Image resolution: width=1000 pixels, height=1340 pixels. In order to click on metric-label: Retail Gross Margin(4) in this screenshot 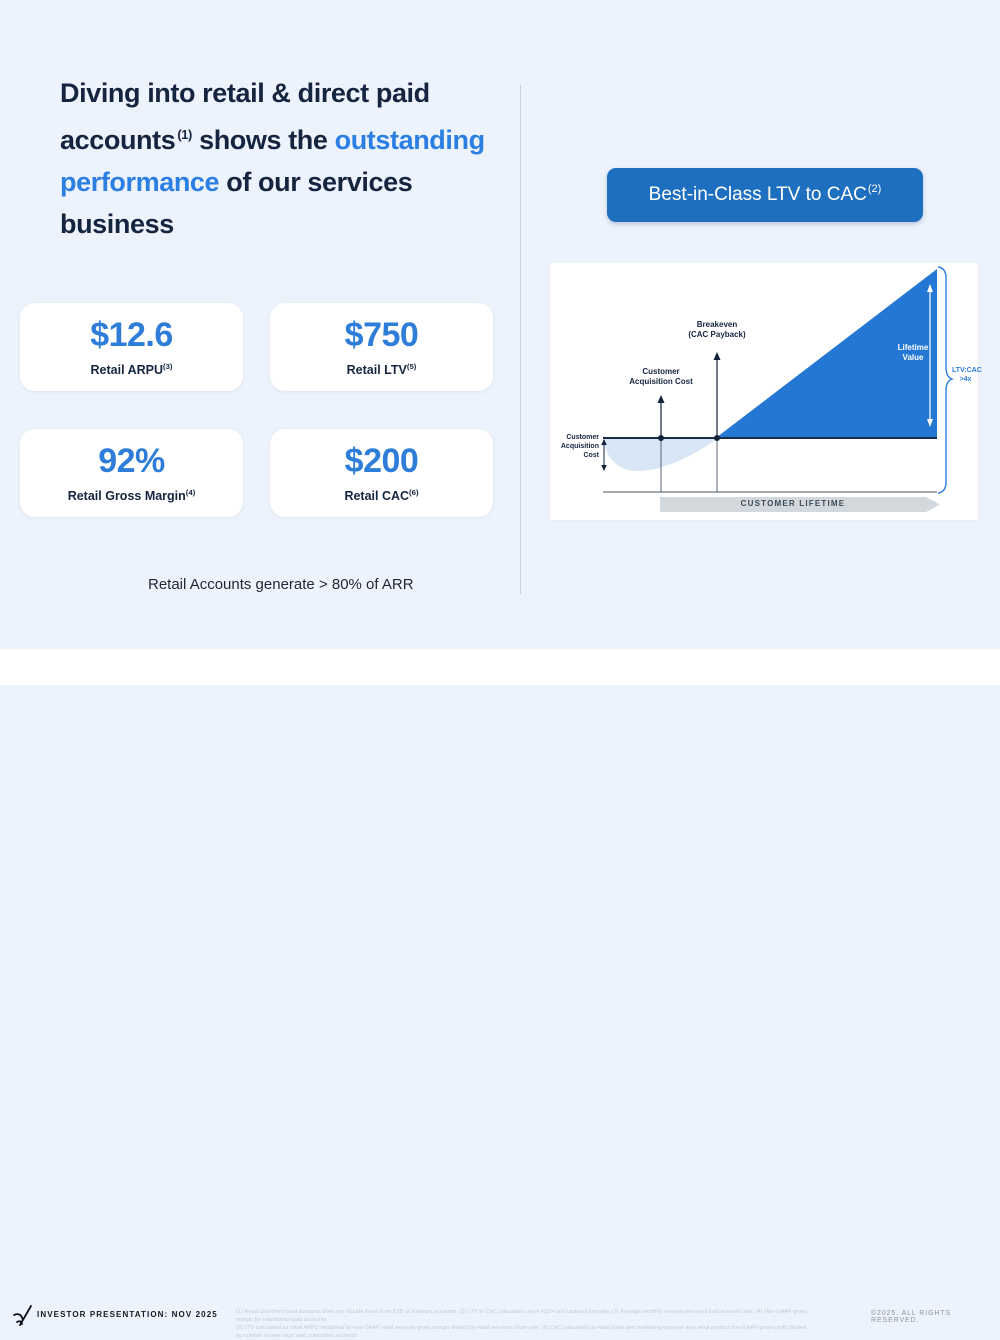, I will do `click(131, 496)`.